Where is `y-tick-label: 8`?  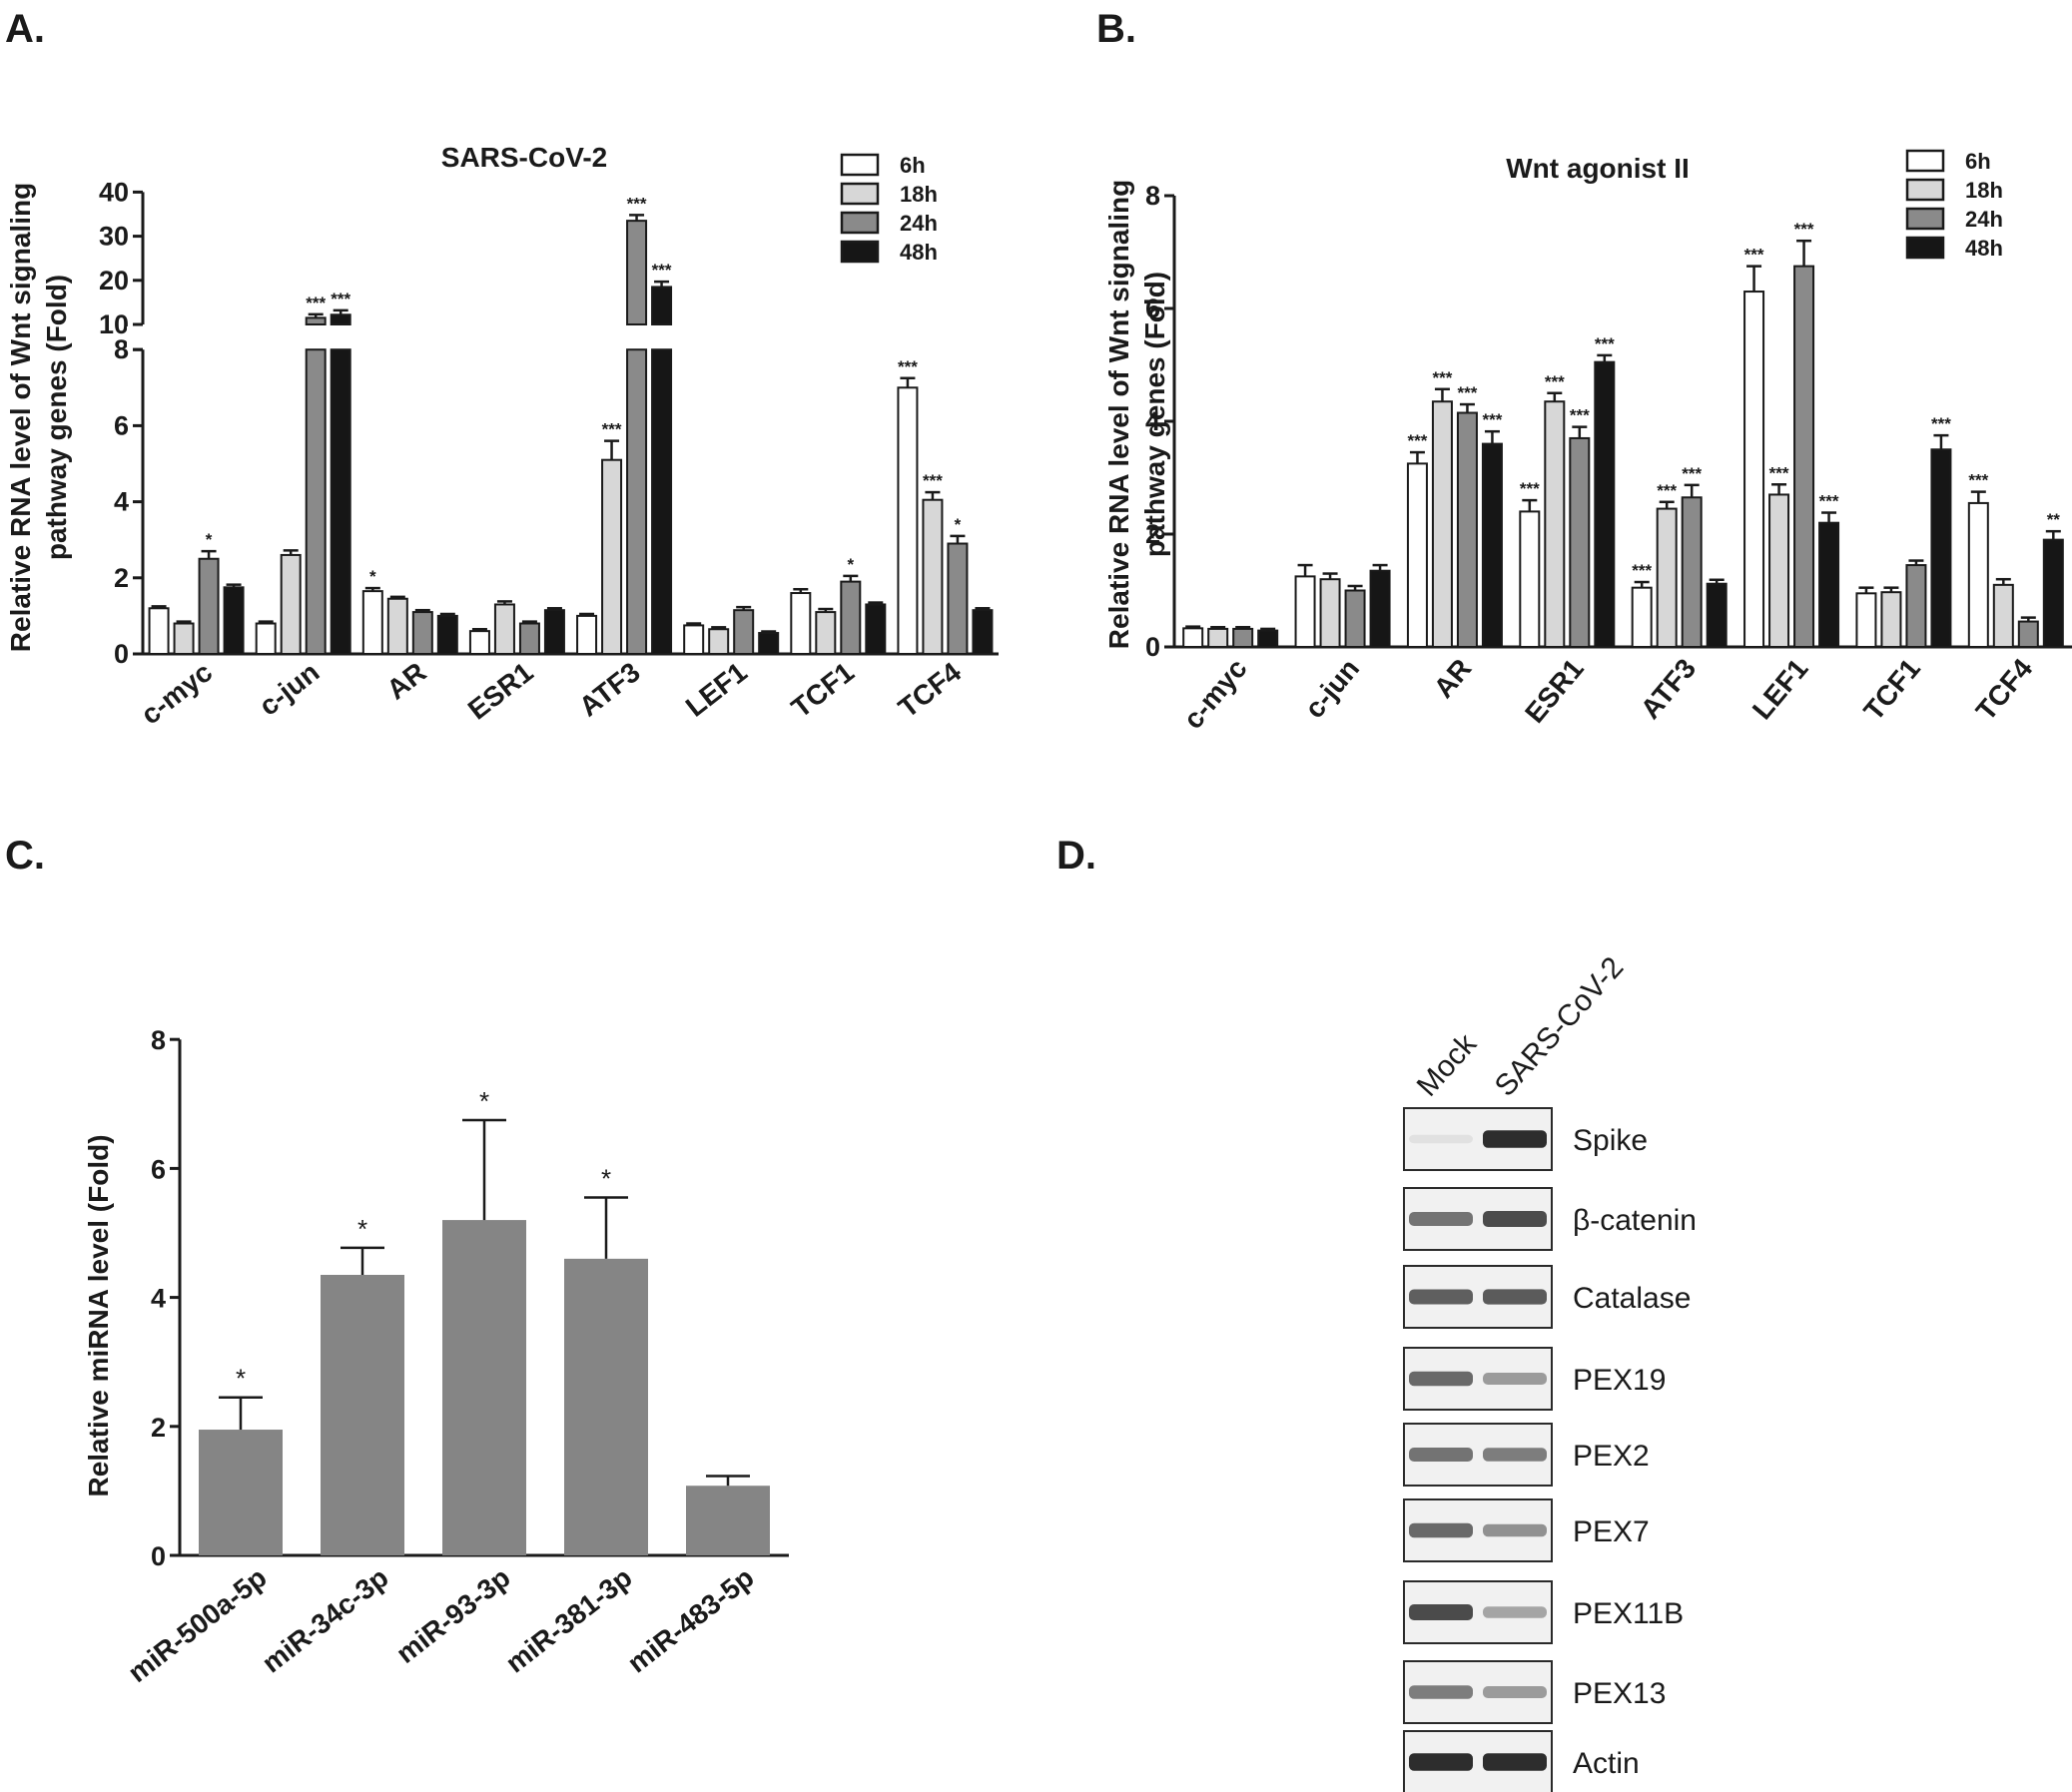 y-tick-label: 8 is located at coordinates (159, 1040).